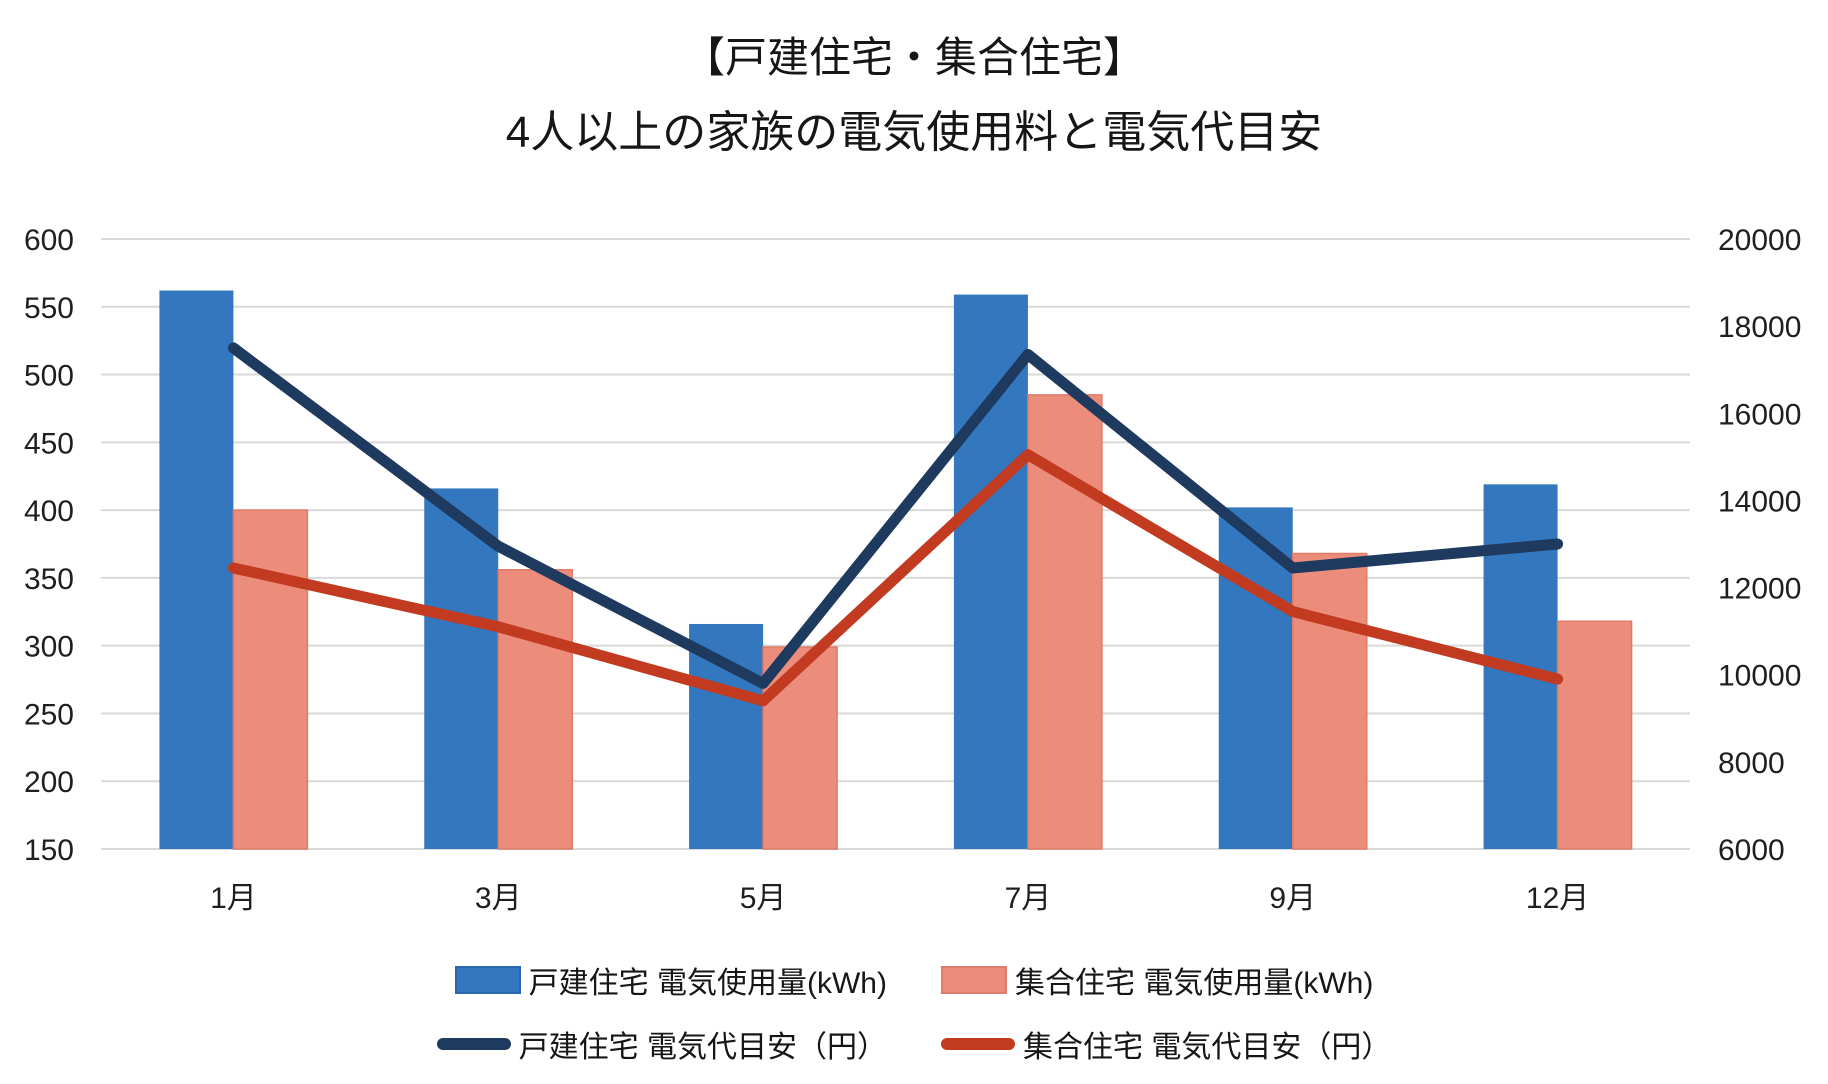 This screenshot has width=1828, height=1084. What do you see at coordinates (487, 980) in the screenshot?
I see `legend-swatch-detached-usage` at bounding box center [487, 980].